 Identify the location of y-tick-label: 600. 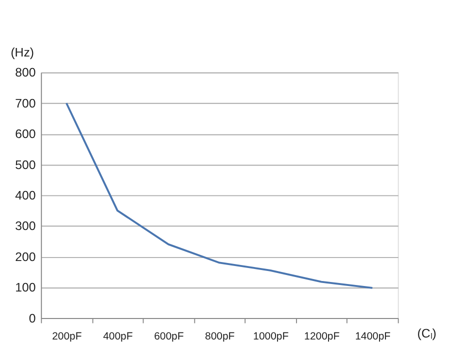
(25, 134).